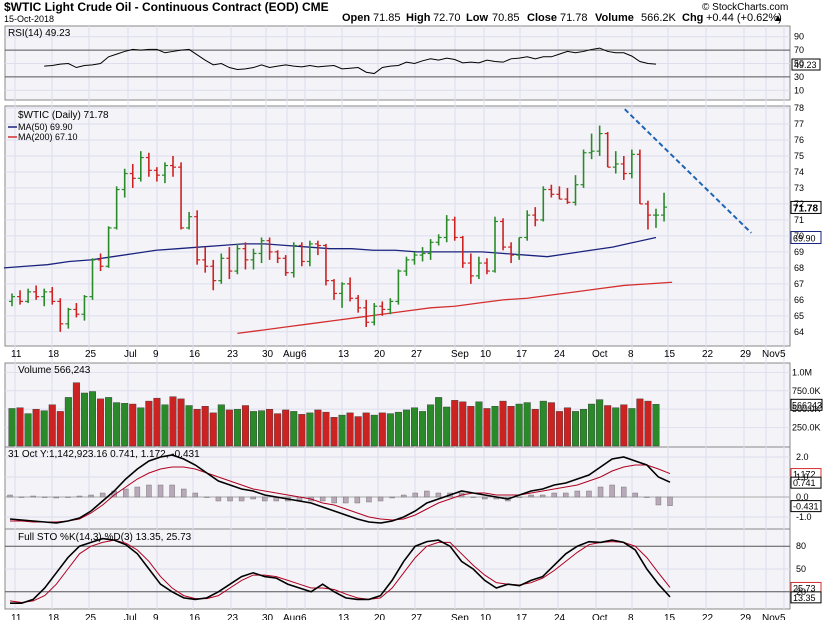 Image resolution: width=823 pixels, height=620 pixels. Describe the element at coordinates (16, 616) in the screenshot. I see `x-tick-label-bottom: 11` at that location.